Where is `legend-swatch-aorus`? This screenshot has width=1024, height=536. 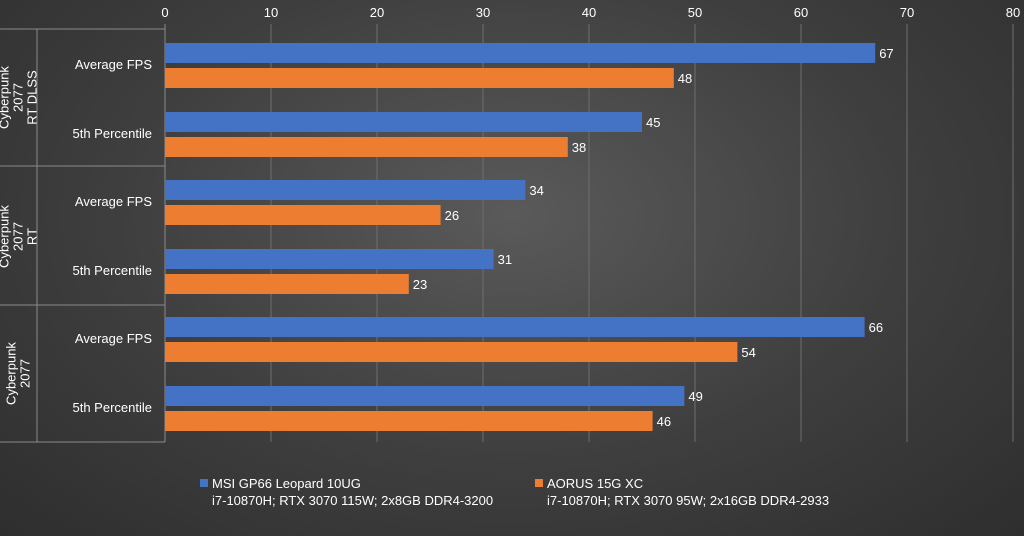
legend-swatch-aorus is located at coordinates (539, 483).